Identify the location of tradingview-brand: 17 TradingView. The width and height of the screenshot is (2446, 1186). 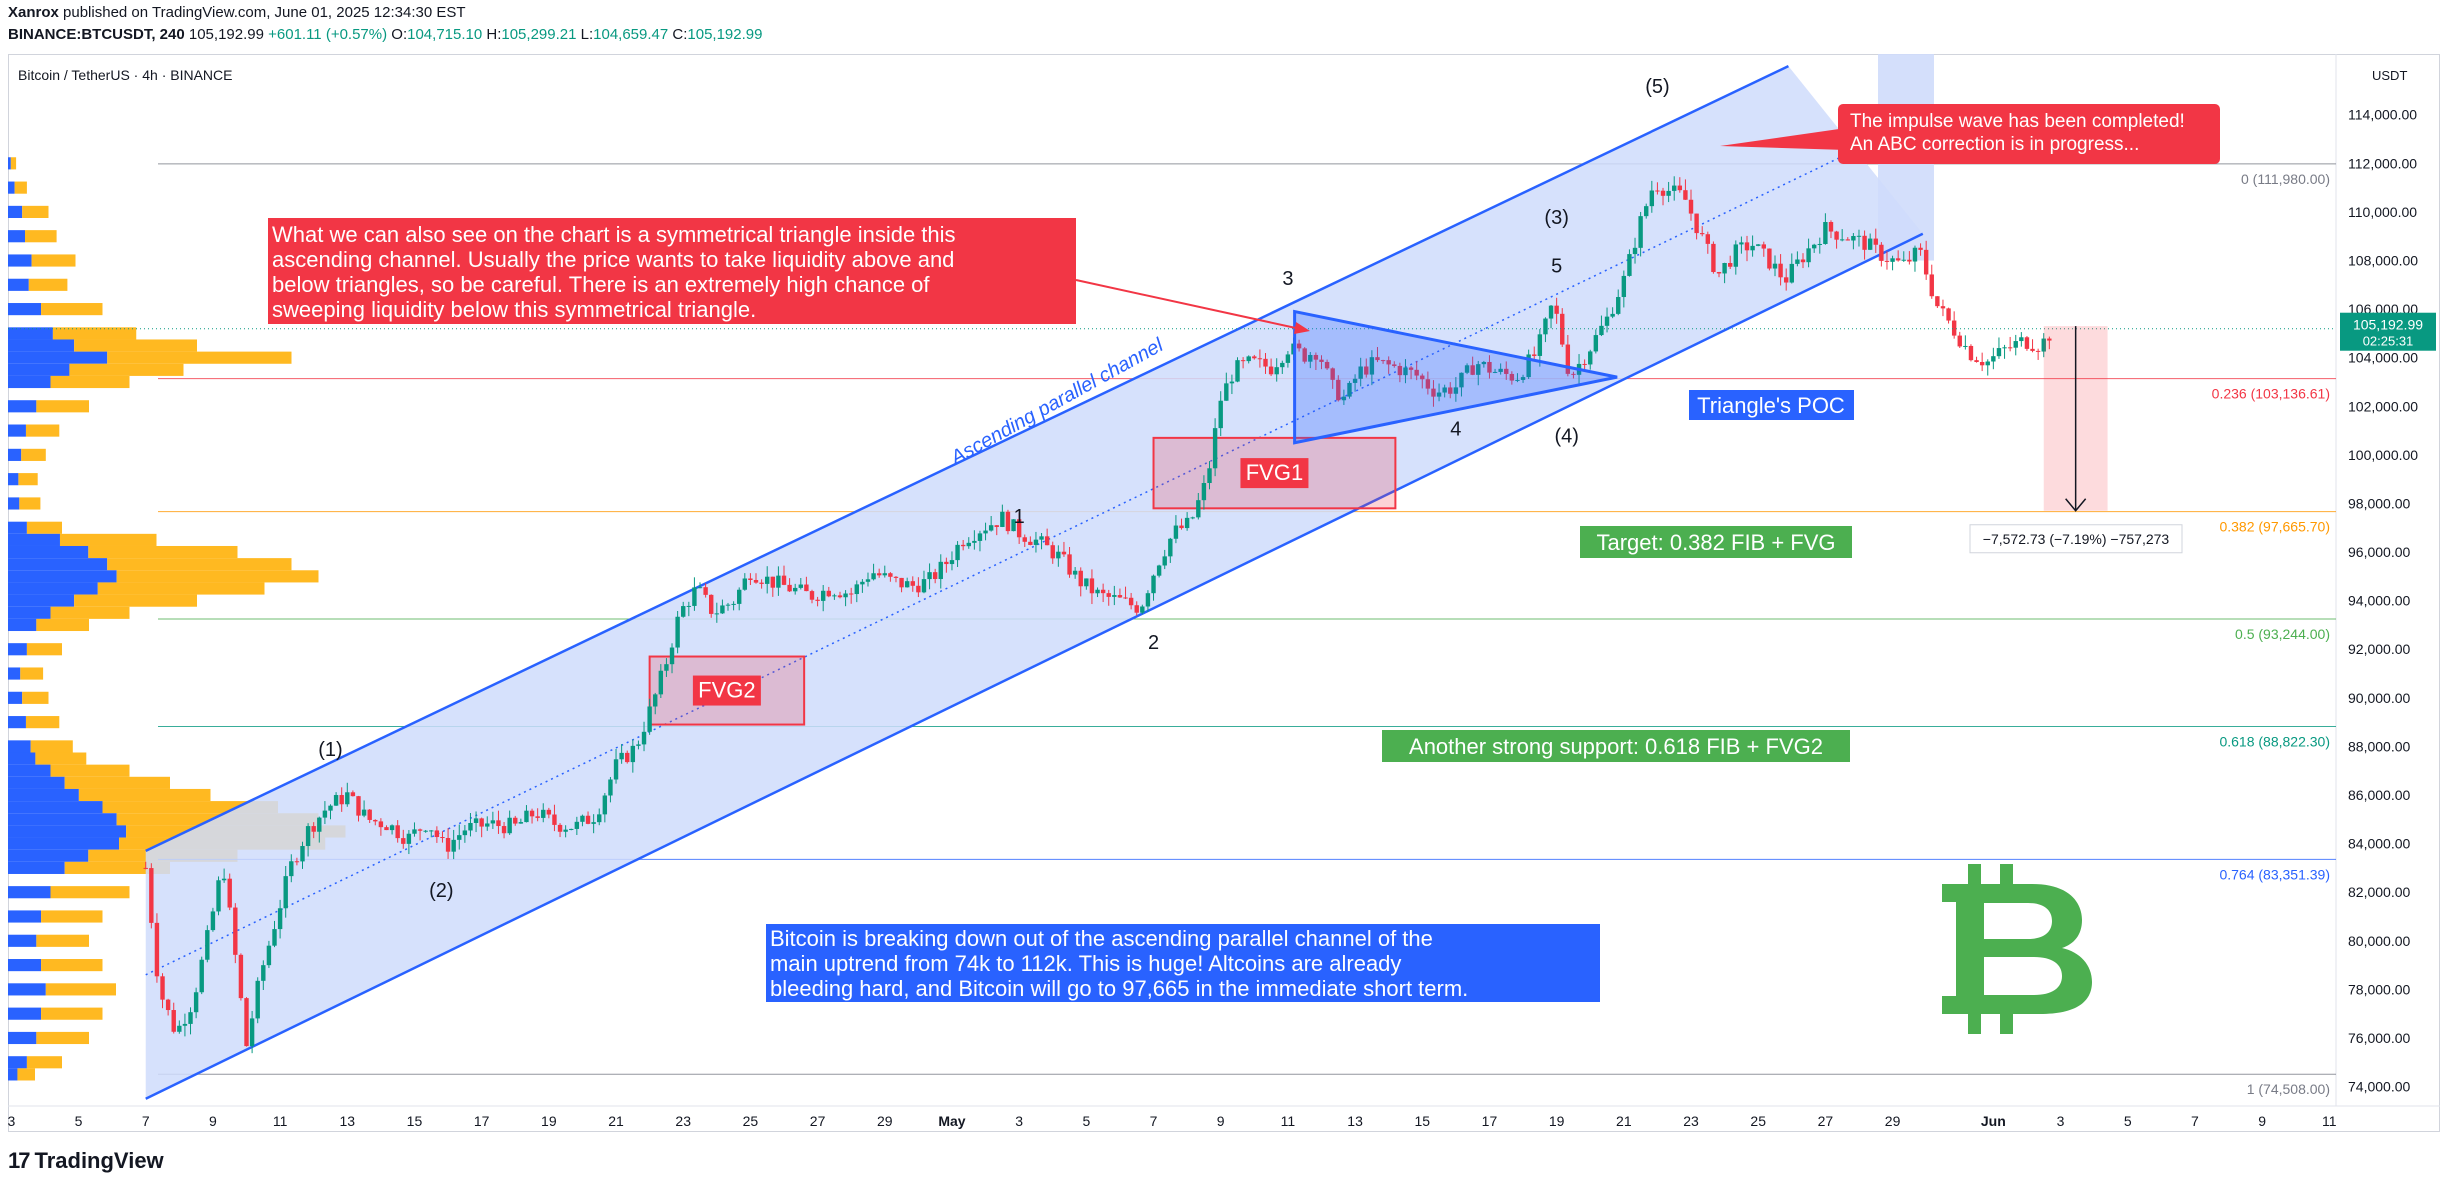
(86, 1161).